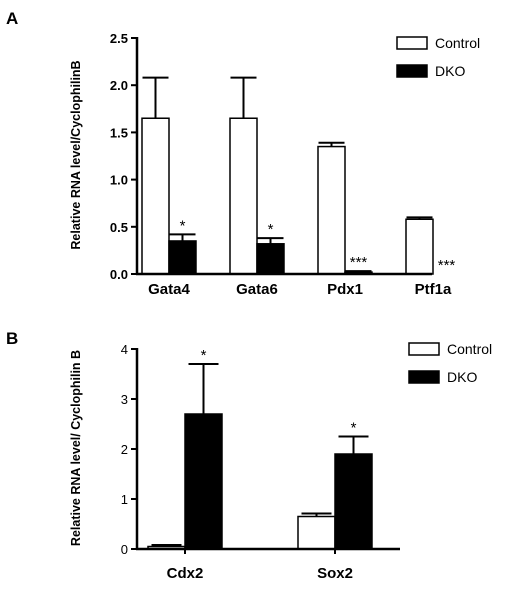 The image size is (509, 589). Describe the element at coordinates (119, 132) in the screenshot. I see `y-tick-label: 1.5` at that location.